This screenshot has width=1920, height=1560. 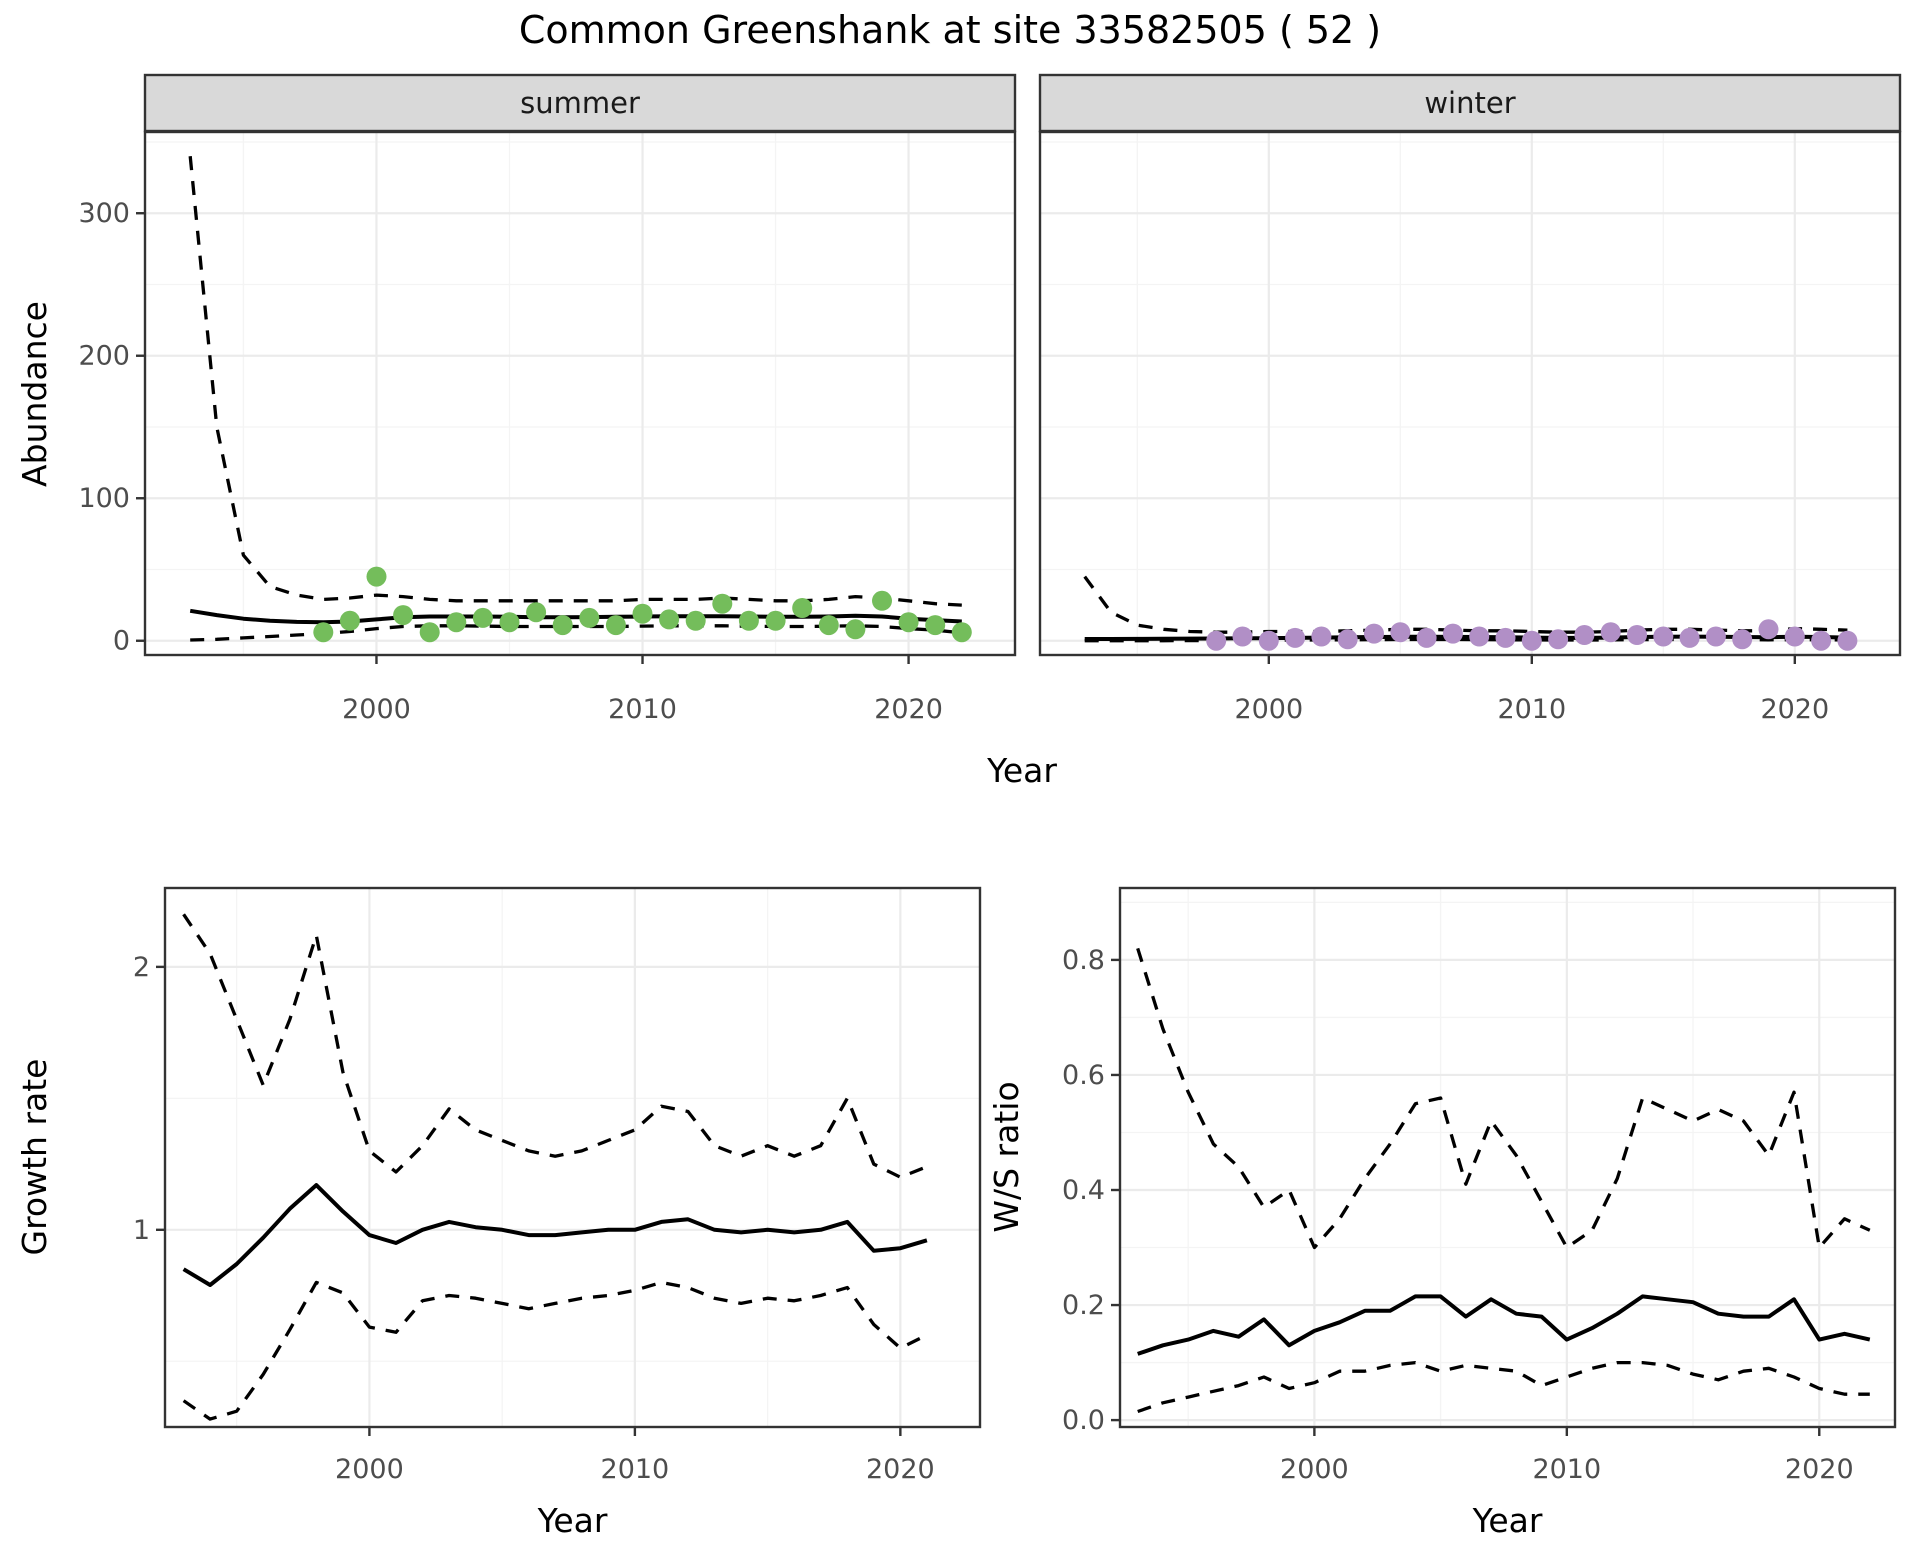 I want to click on x-axis-title-year-top: Year, so click(x=1021, y=770).